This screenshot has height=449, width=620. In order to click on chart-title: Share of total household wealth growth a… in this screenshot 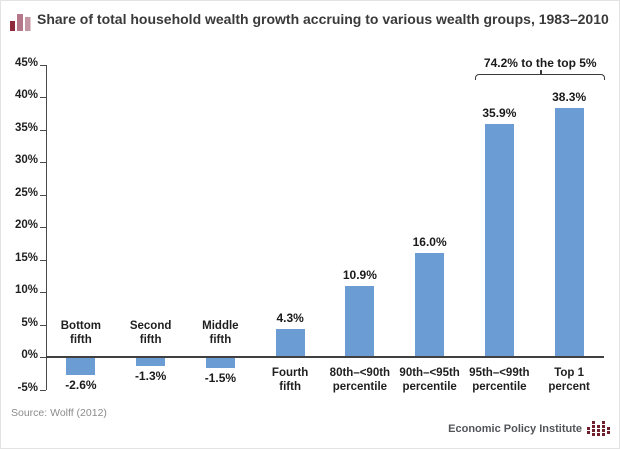, I will do `click(323, 19)`.